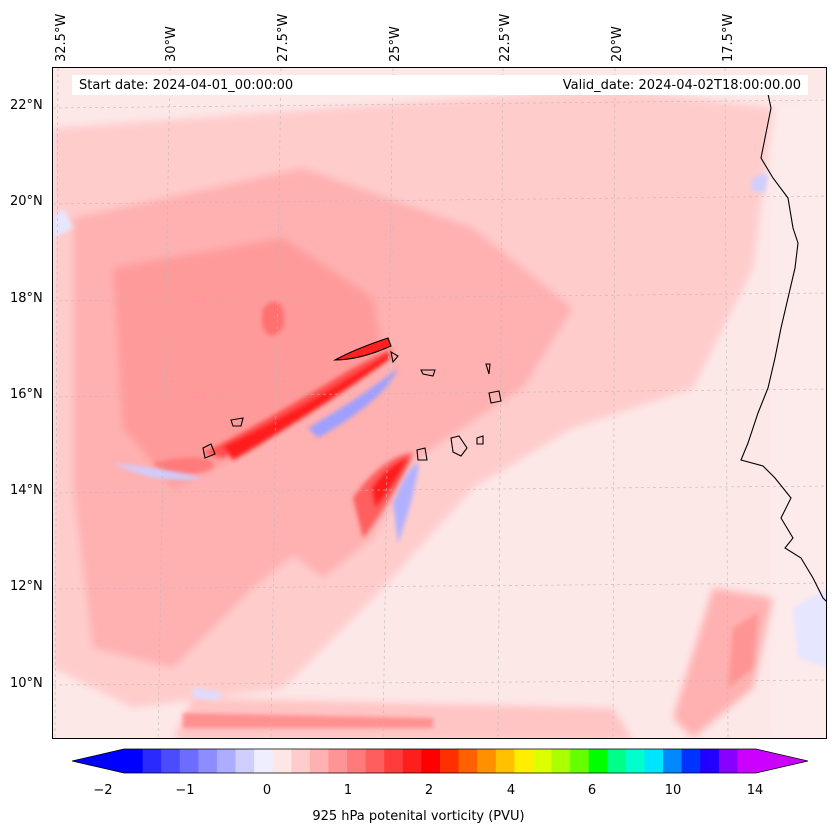 Image resolution: width=837 pixels, height=836 pixels. What do you see at coordinates (728, 37) in the screenshot?
I see `lon-label-17-5w: 17.5°W` at bounding box center [728, 37].